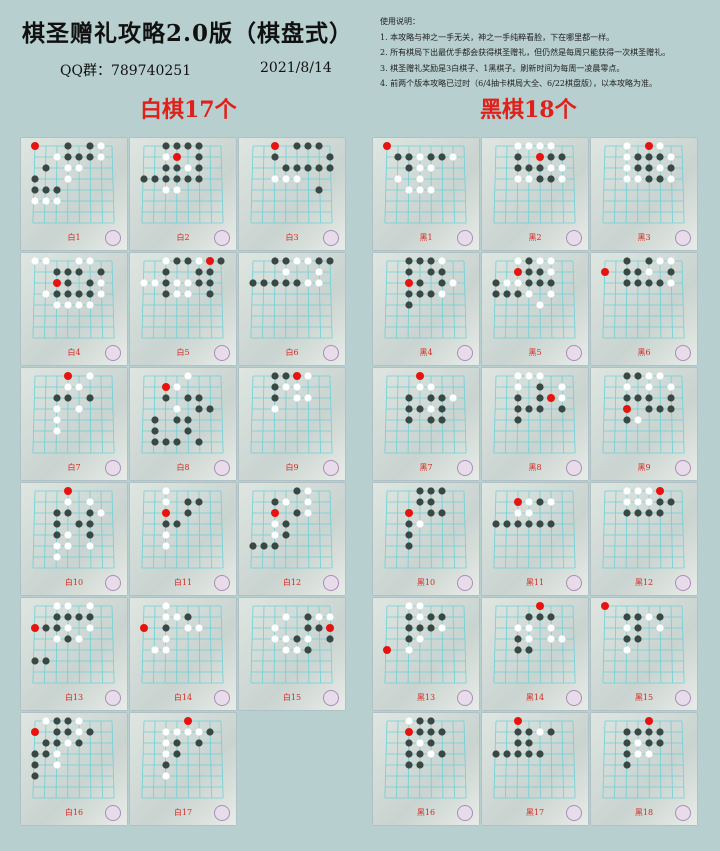 The height and width of the screenshot is (851, 720). I want to click on white-board: 白10, so click(74, 539).